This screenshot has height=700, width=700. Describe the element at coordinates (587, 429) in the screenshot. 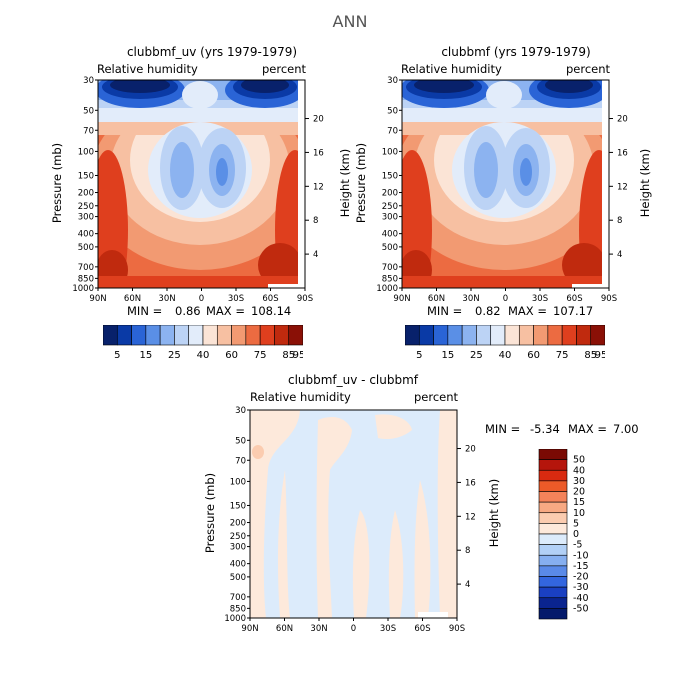

I see `panel-3-max-label: MAX =` at that location.